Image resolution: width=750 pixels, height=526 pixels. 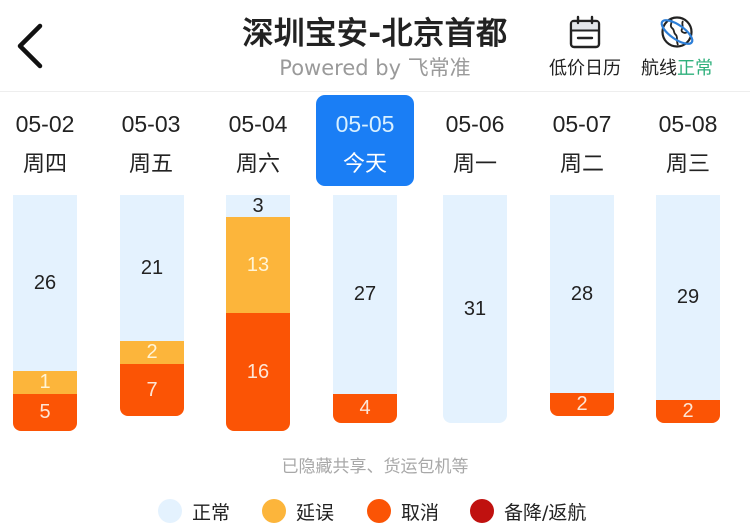 I want to click on bar-segment-cancel: 7, so click(x=152, y=390).